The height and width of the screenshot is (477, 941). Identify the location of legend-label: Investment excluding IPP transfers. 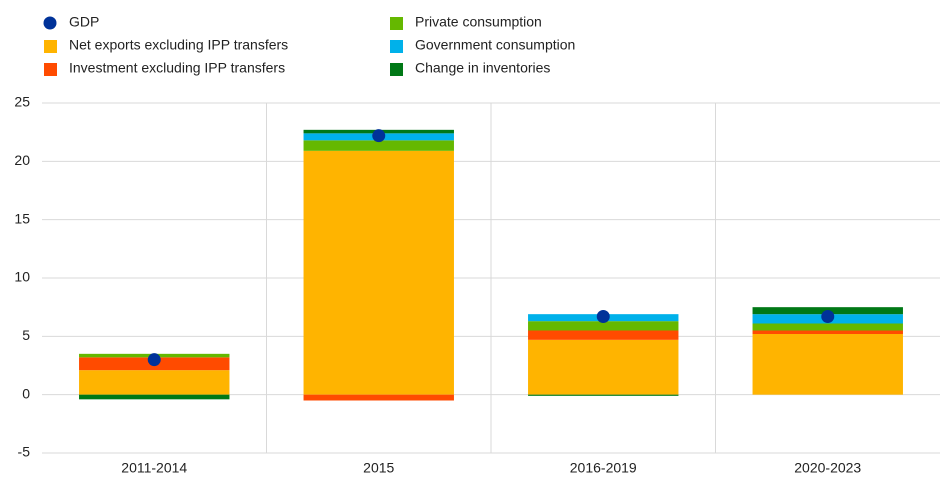
(177, 68).